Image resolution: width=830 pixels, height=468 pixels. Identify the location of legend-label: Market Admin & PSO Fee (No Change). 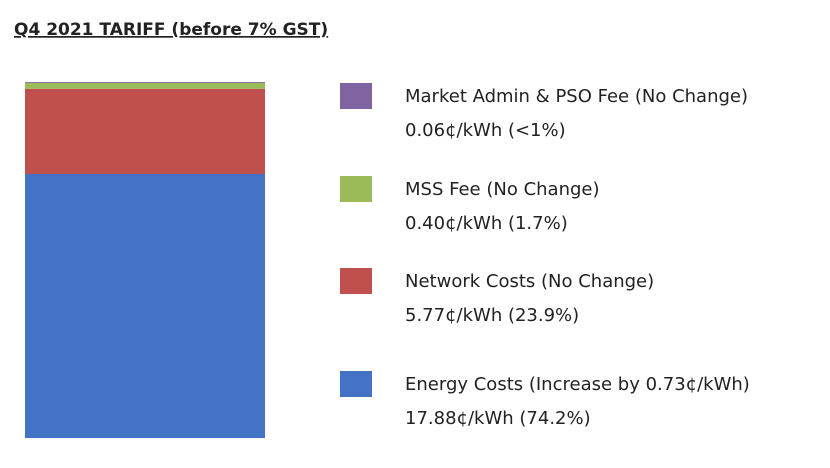
(576, 96).